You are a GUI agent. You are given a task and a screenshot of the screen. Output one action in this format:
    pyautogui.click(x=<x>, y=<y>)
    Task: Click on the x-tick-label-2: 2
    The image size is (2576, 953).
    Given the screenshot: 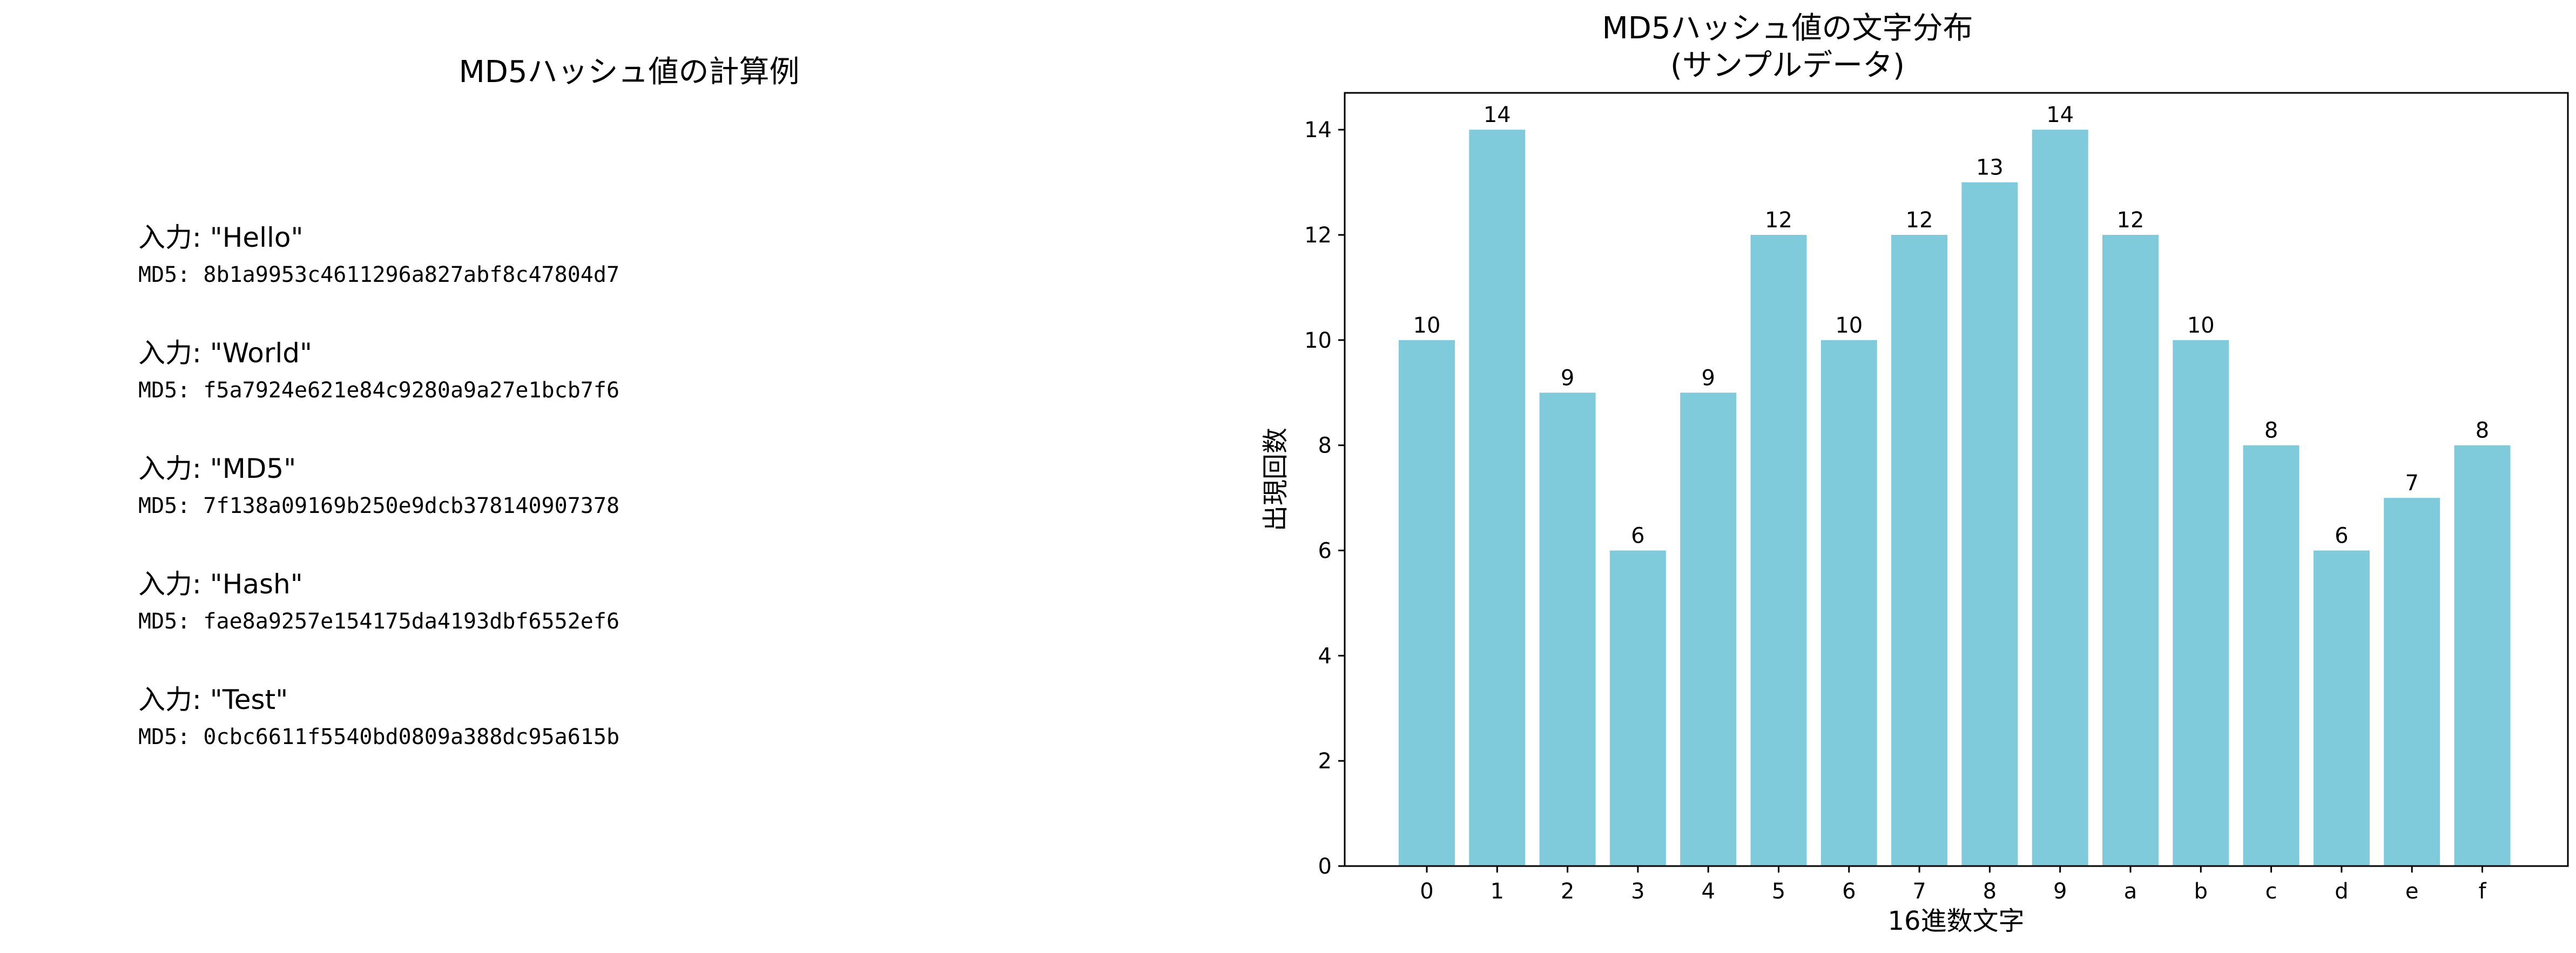 What is the action you would take?
    pyautogui.click(x=1567, y=891)
    